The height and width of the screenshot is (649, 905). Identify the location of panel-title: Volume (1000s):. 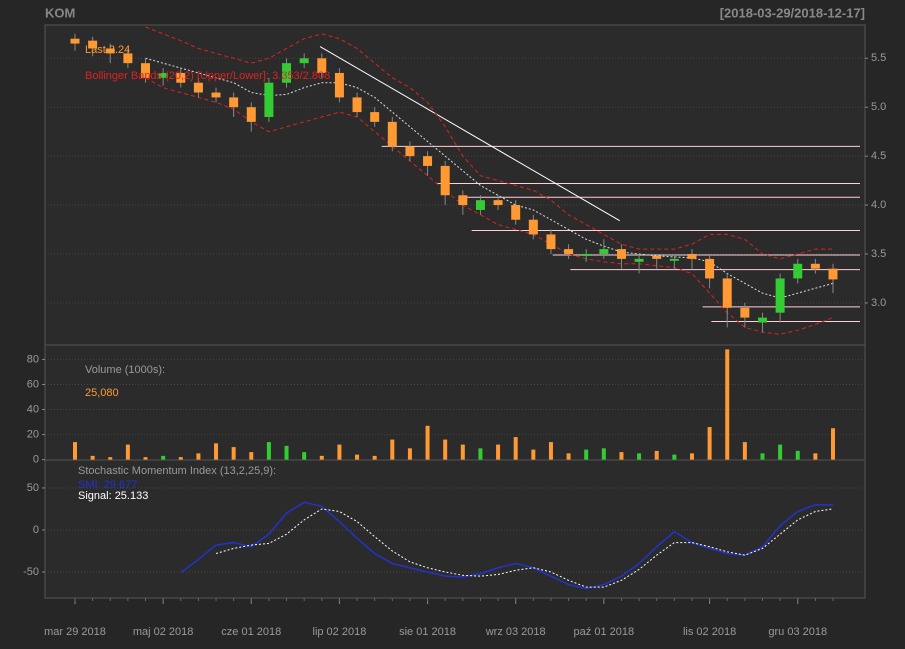
(125, 370).